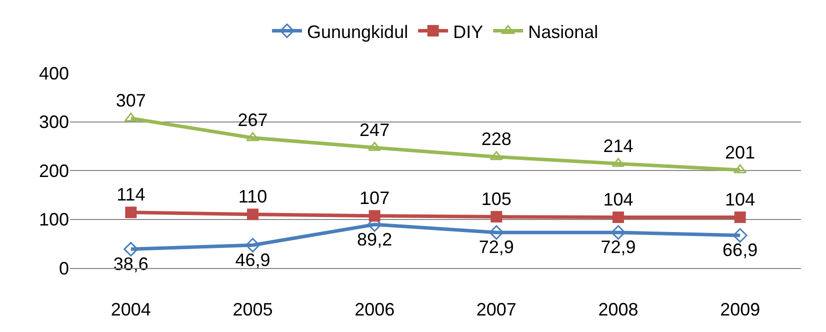  Describe the element at coordinates (253, 196) in the screenshot. I see `data-label: 110` at that location.